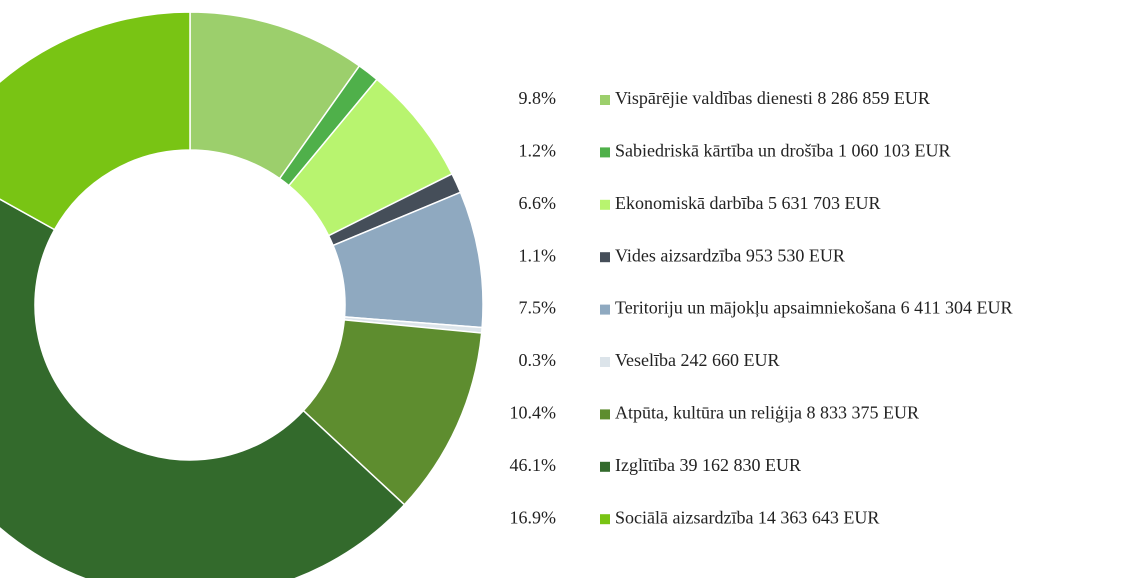 This screenshot has width=1127, height=578. Describe the element at coordinates (538, 151) in the screenshot. I see `percent-label: 1.2%` at that location.